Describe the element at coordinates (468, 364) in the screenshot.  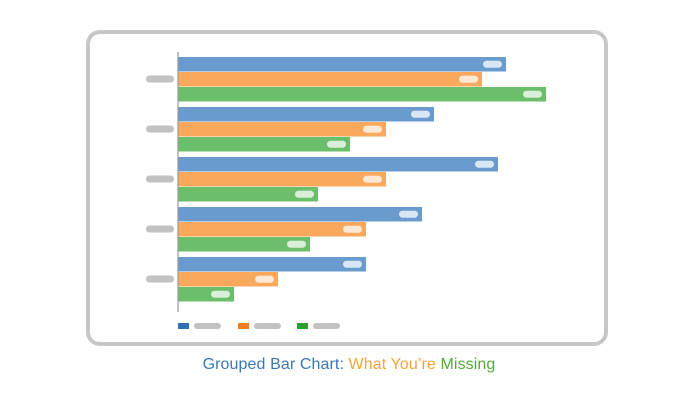
I see `caption-part-3: Missing` at that location.